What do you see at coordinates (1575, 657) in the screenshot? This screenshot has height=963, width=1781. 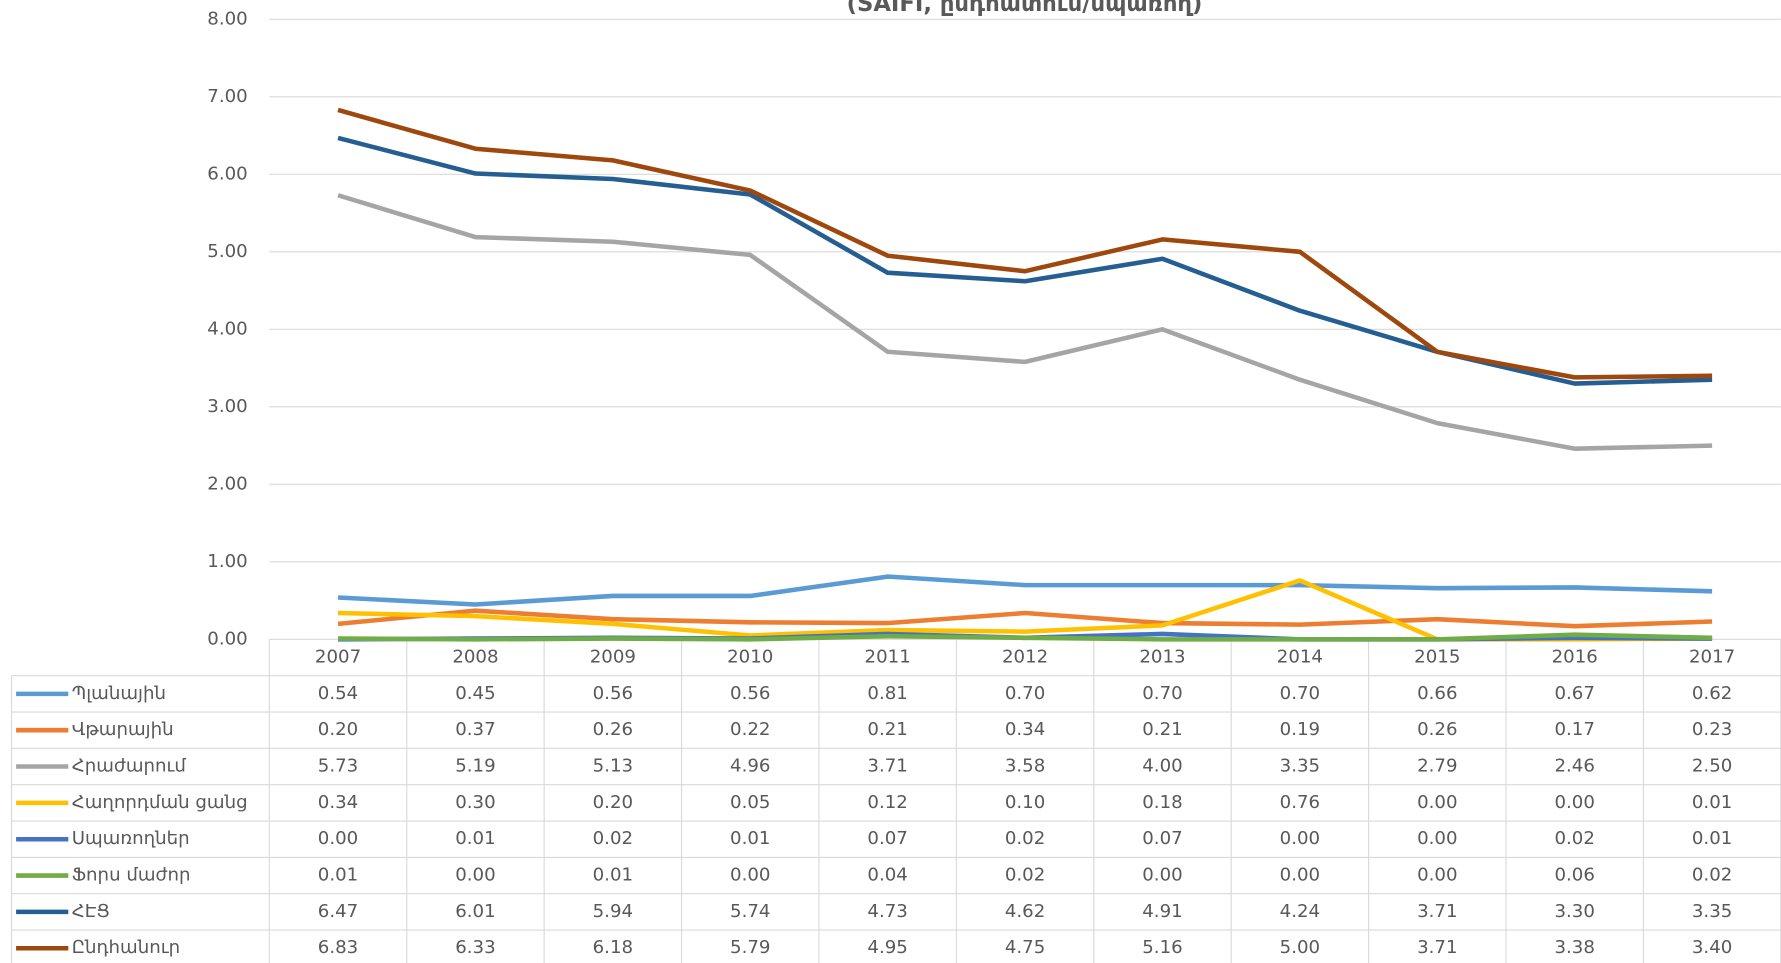 I see `x-tick-label: 2016` at bounding box center [1575, 657].